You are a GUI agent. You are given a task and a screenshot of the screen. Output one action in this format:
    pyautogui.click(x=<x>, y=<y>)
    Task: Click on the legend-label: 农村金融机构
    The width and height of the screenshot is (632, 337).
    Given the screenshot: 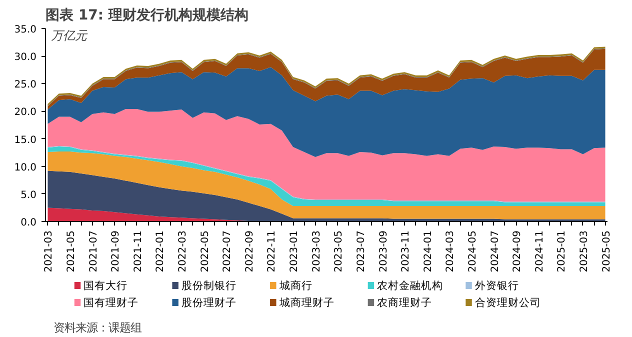 What is the action you would take?
    pyautogui.click(x=410, y=285)
    